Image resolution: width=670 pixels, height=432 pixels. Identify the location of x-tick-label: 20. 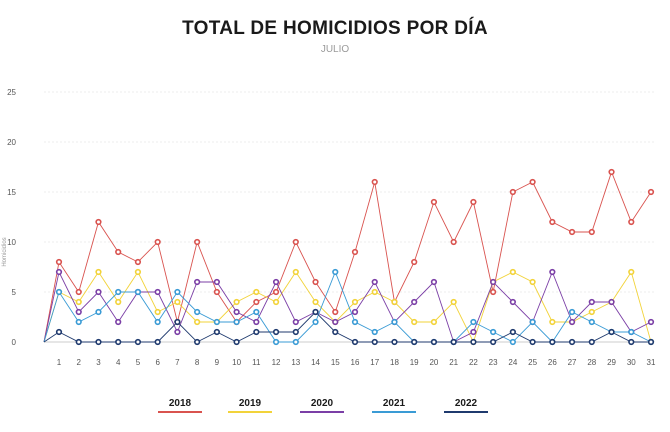
(433, 362).